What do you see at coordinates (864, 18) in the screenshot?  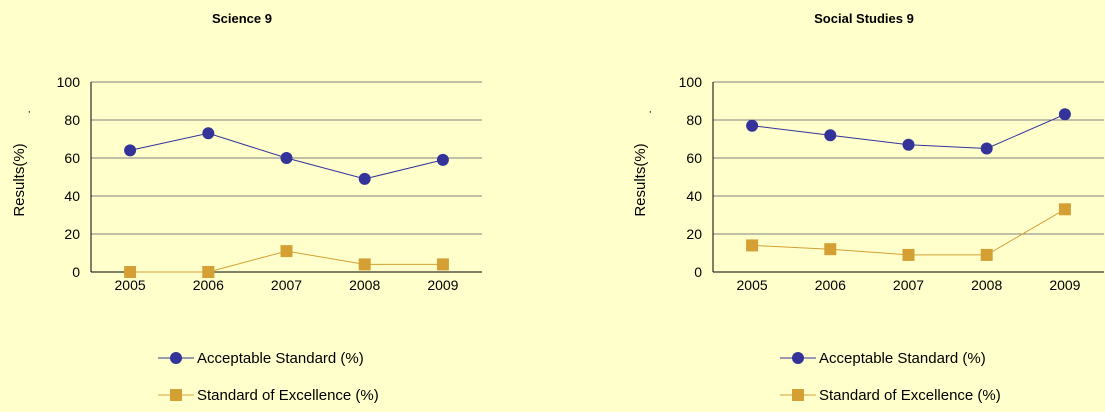 I see `chart-title: Social Studies 9` at bounding box center [864, 18].